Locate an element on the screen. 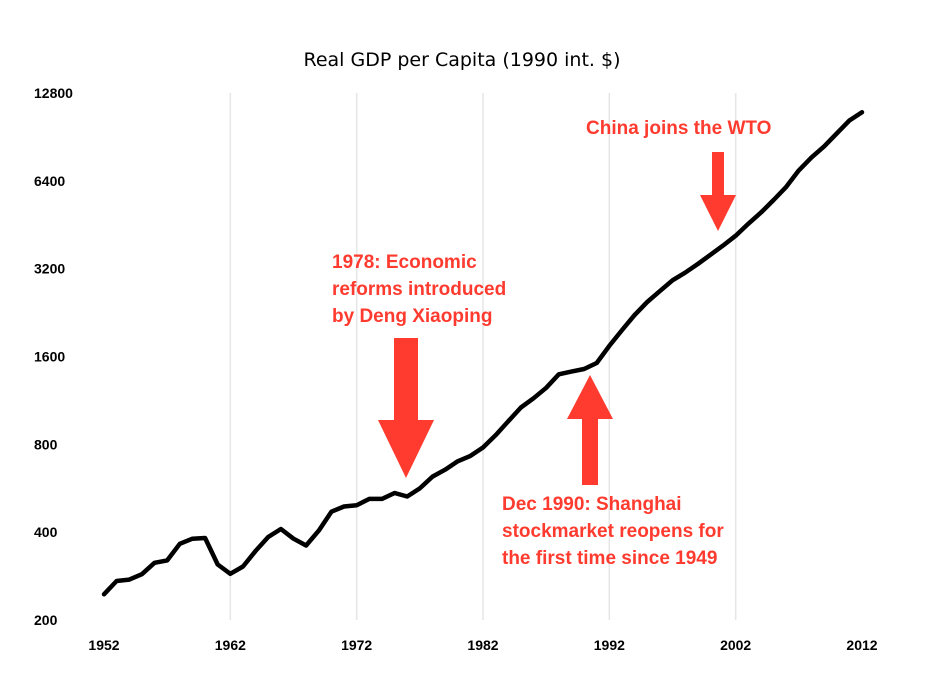 This screenshot has height=674, width=925. x-tick-label: 1992 is located at coordinates (609, 645).